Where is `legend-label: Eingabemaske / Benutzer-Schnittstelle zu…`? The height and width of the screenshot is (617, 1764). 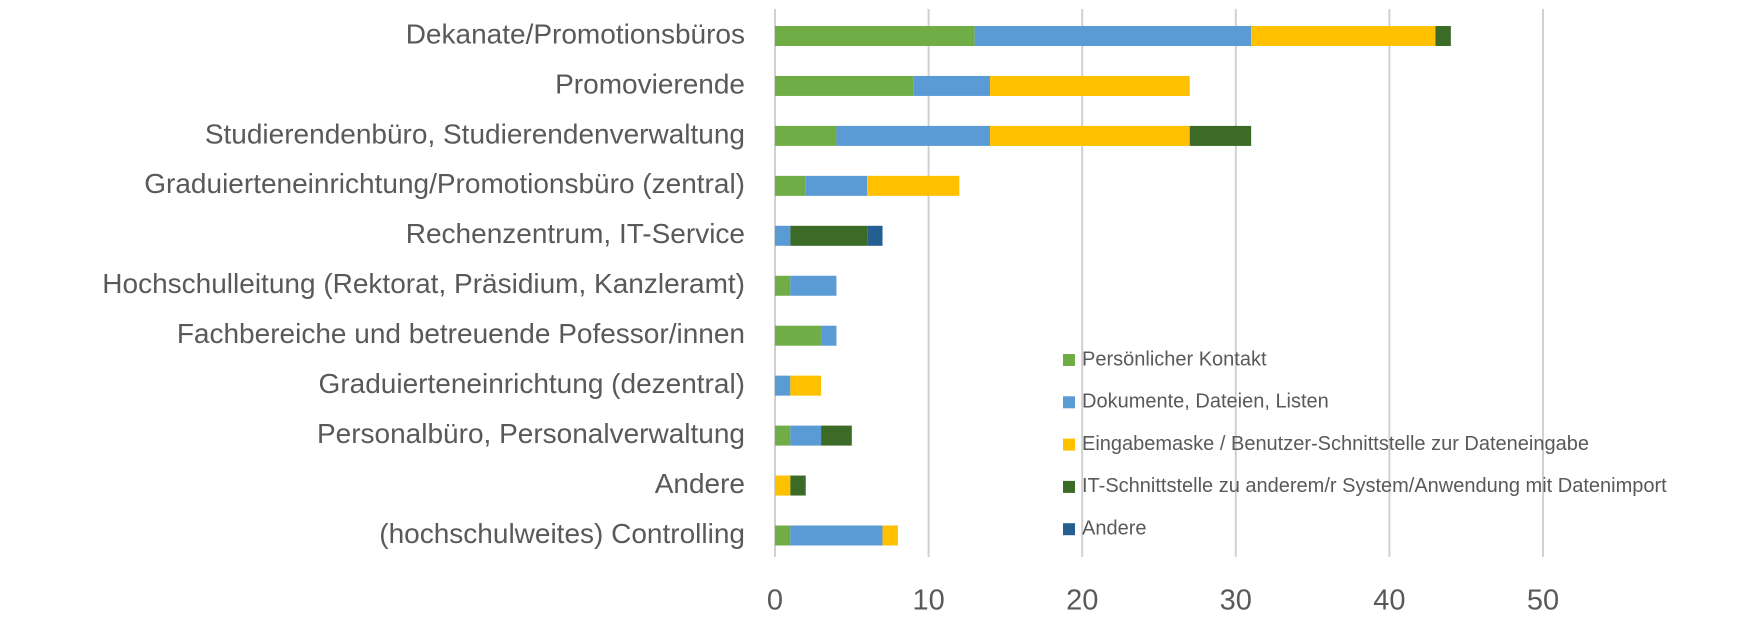
legend-label: Eingabemaske / Benutzer-Schnittstelle zu… is located at coordinates (1335, 444).